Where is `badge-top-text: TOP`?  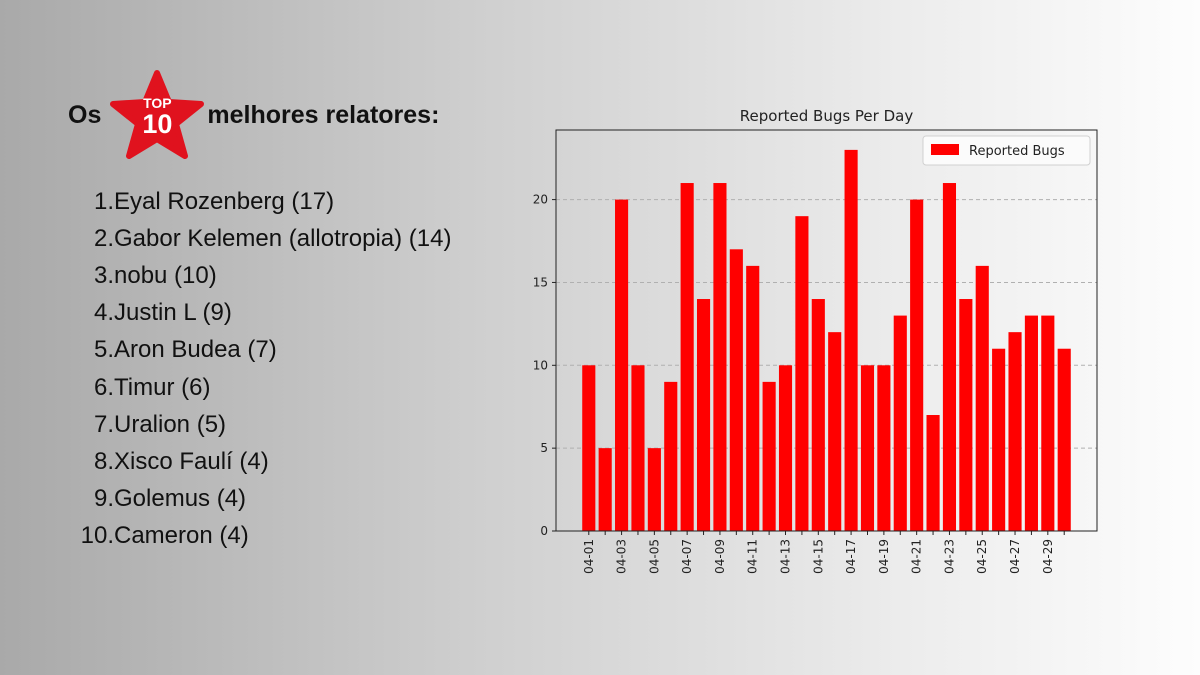
badge-top-text: TOP is located at coordinates (157, 103).